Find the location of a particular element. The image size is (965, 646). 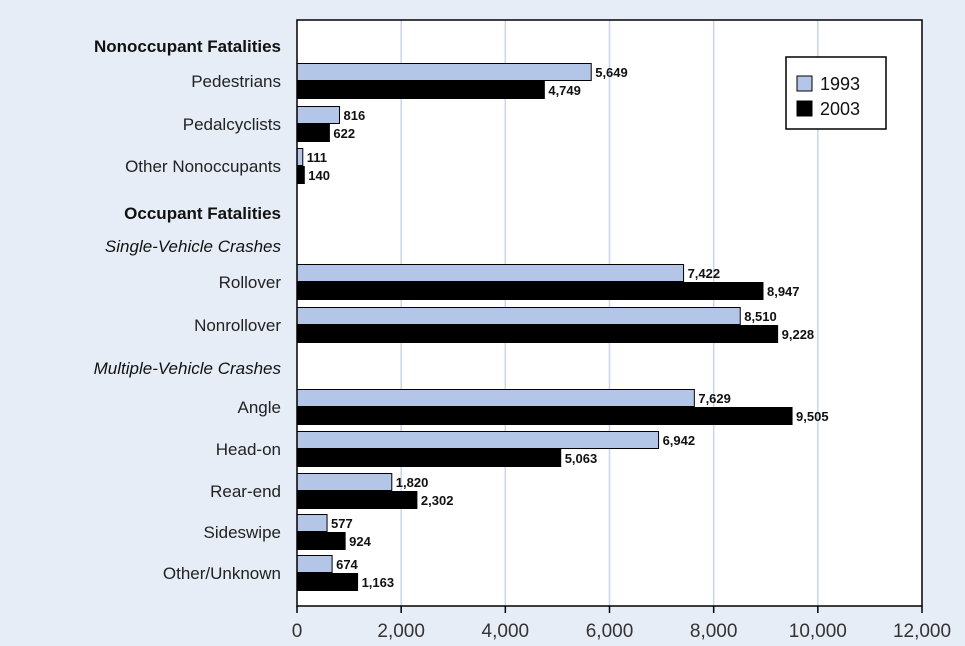

tick-label-6000: 6,000 is located at coordinates (610, 631).